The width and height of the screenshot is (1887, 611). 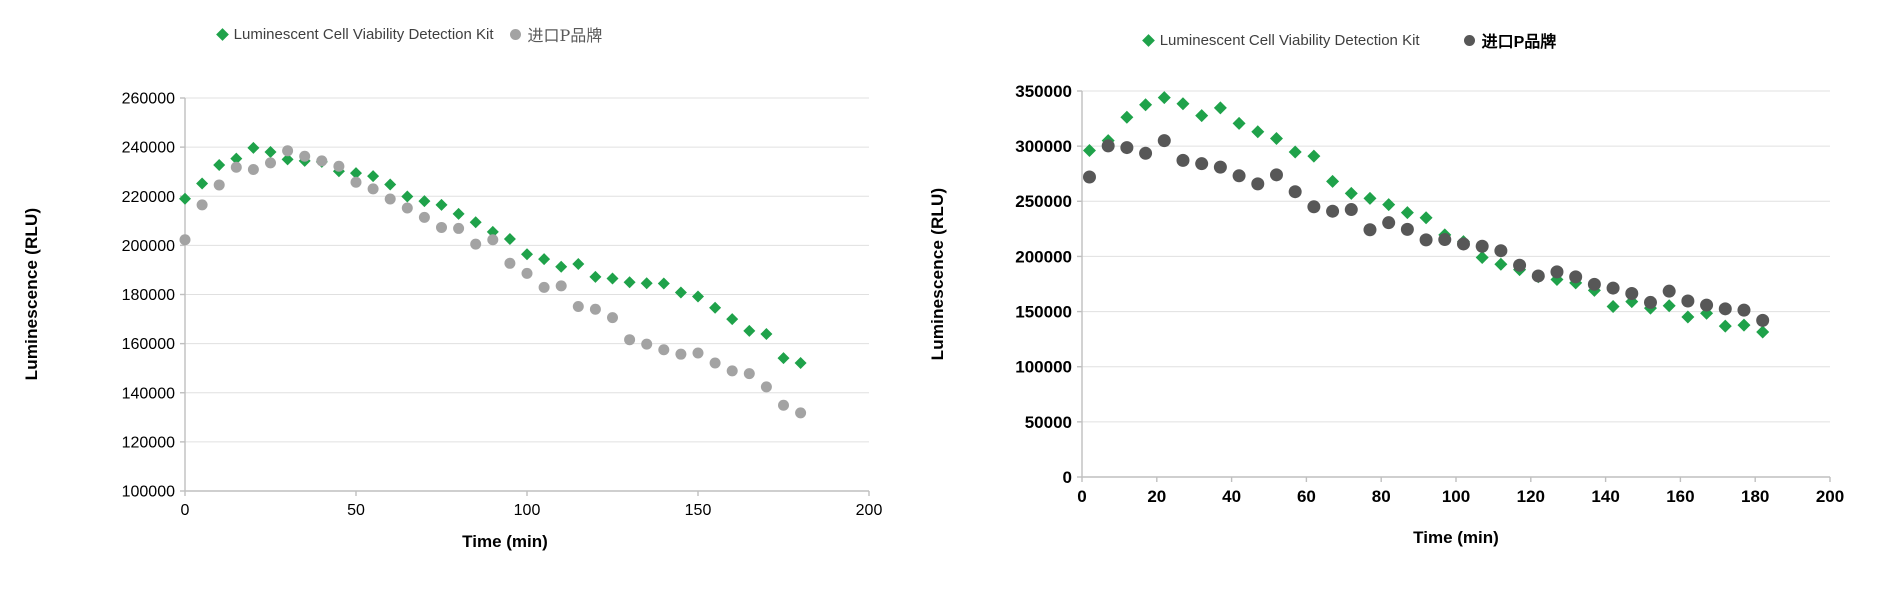 I want to click on y-tick-label: 140000, so click(x=148, y=393).